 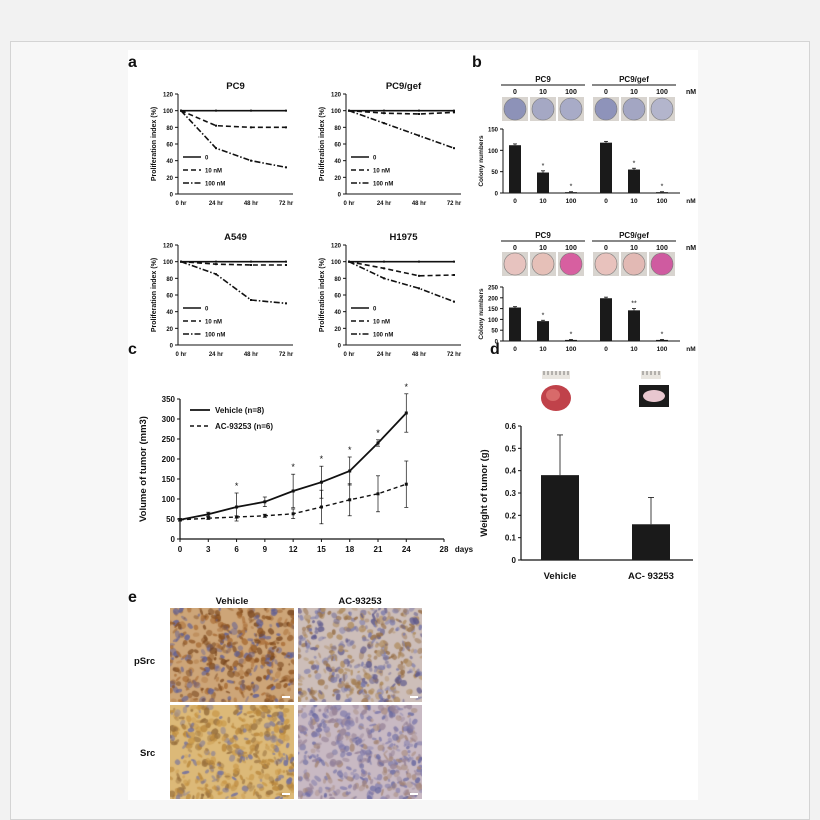 I want to click on y-axis-label: Colony numbers, so click(x=481, y=161).